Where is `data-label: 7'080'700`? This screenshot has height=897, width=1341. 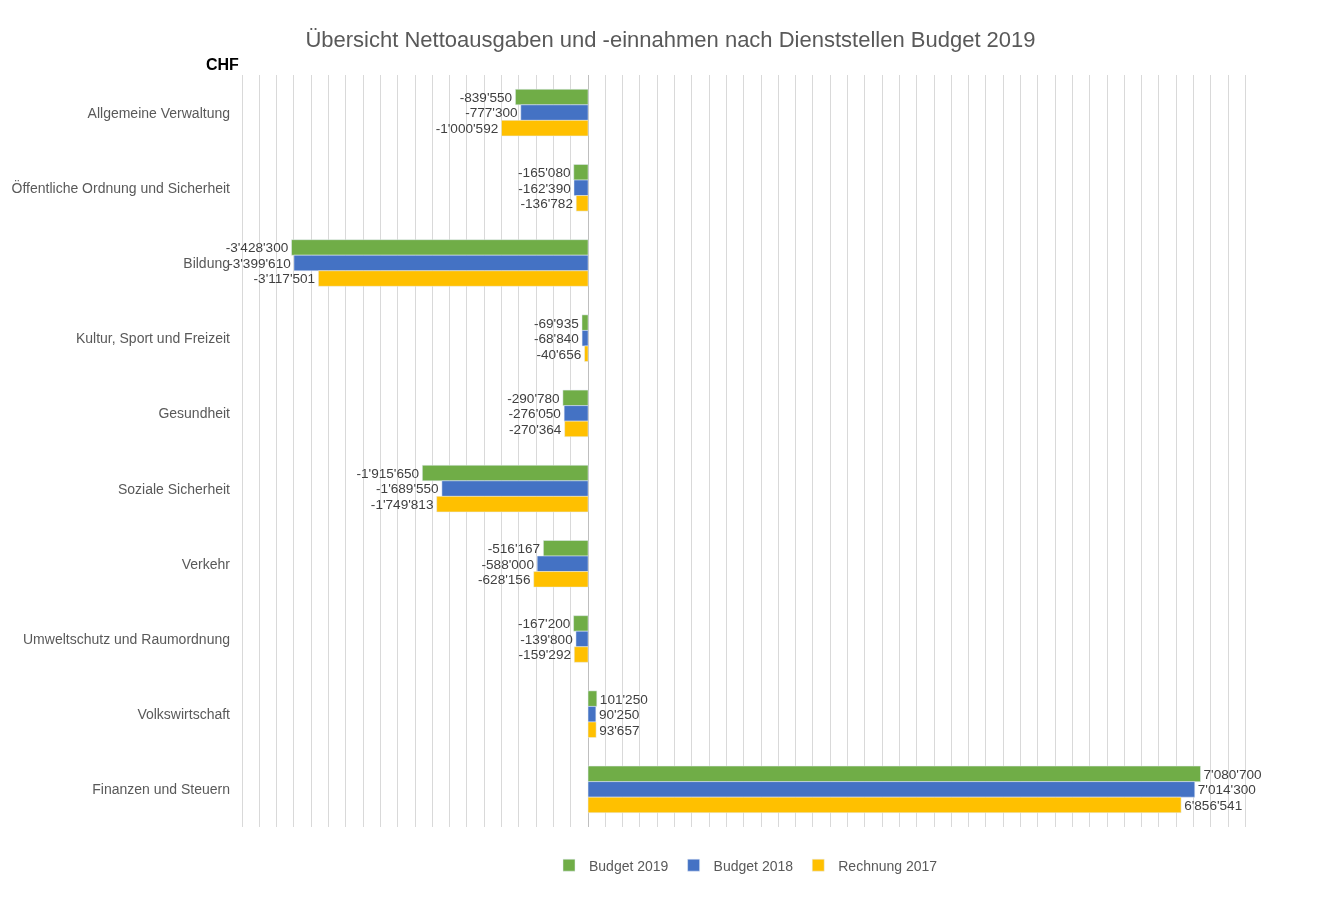
data-label: 7'080'700 is located at coordinates (1233, 774).